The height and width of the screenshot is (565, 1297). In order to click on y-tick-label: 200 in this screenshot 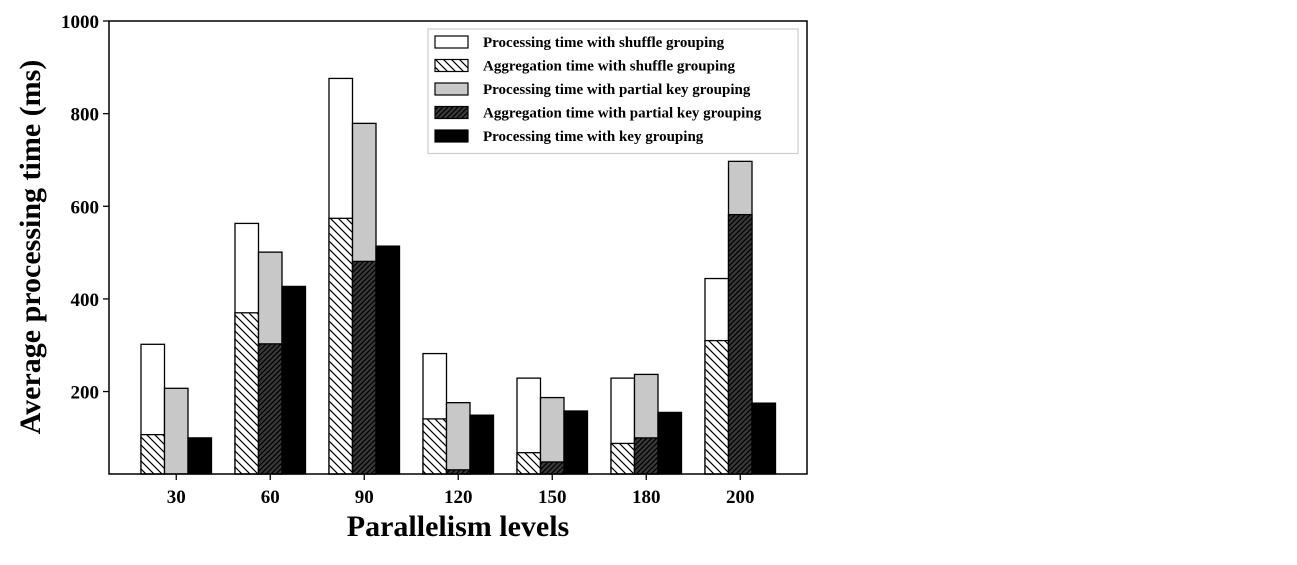, I will do `click(85, 393)`.